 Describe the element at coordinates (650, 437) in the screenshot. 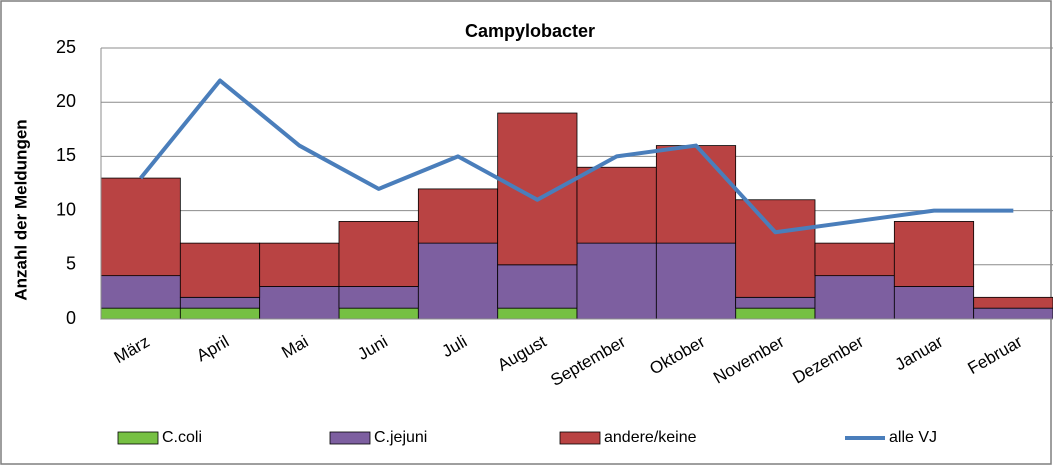

I see `legend-label: andere/keine` at that location.